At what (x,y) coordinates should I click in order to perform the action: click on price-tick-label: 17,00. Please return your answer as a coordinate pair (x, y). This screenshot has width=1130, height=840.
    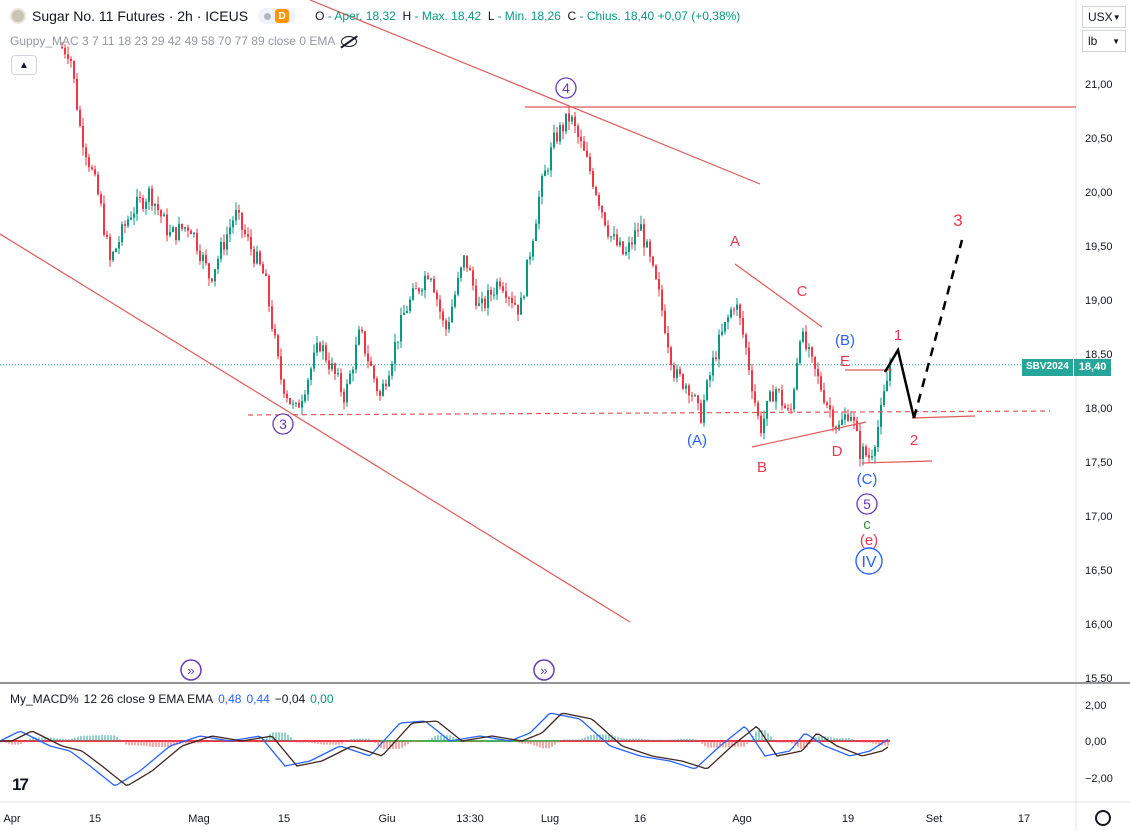
    Looking at the image, I should click on (1099, 517).